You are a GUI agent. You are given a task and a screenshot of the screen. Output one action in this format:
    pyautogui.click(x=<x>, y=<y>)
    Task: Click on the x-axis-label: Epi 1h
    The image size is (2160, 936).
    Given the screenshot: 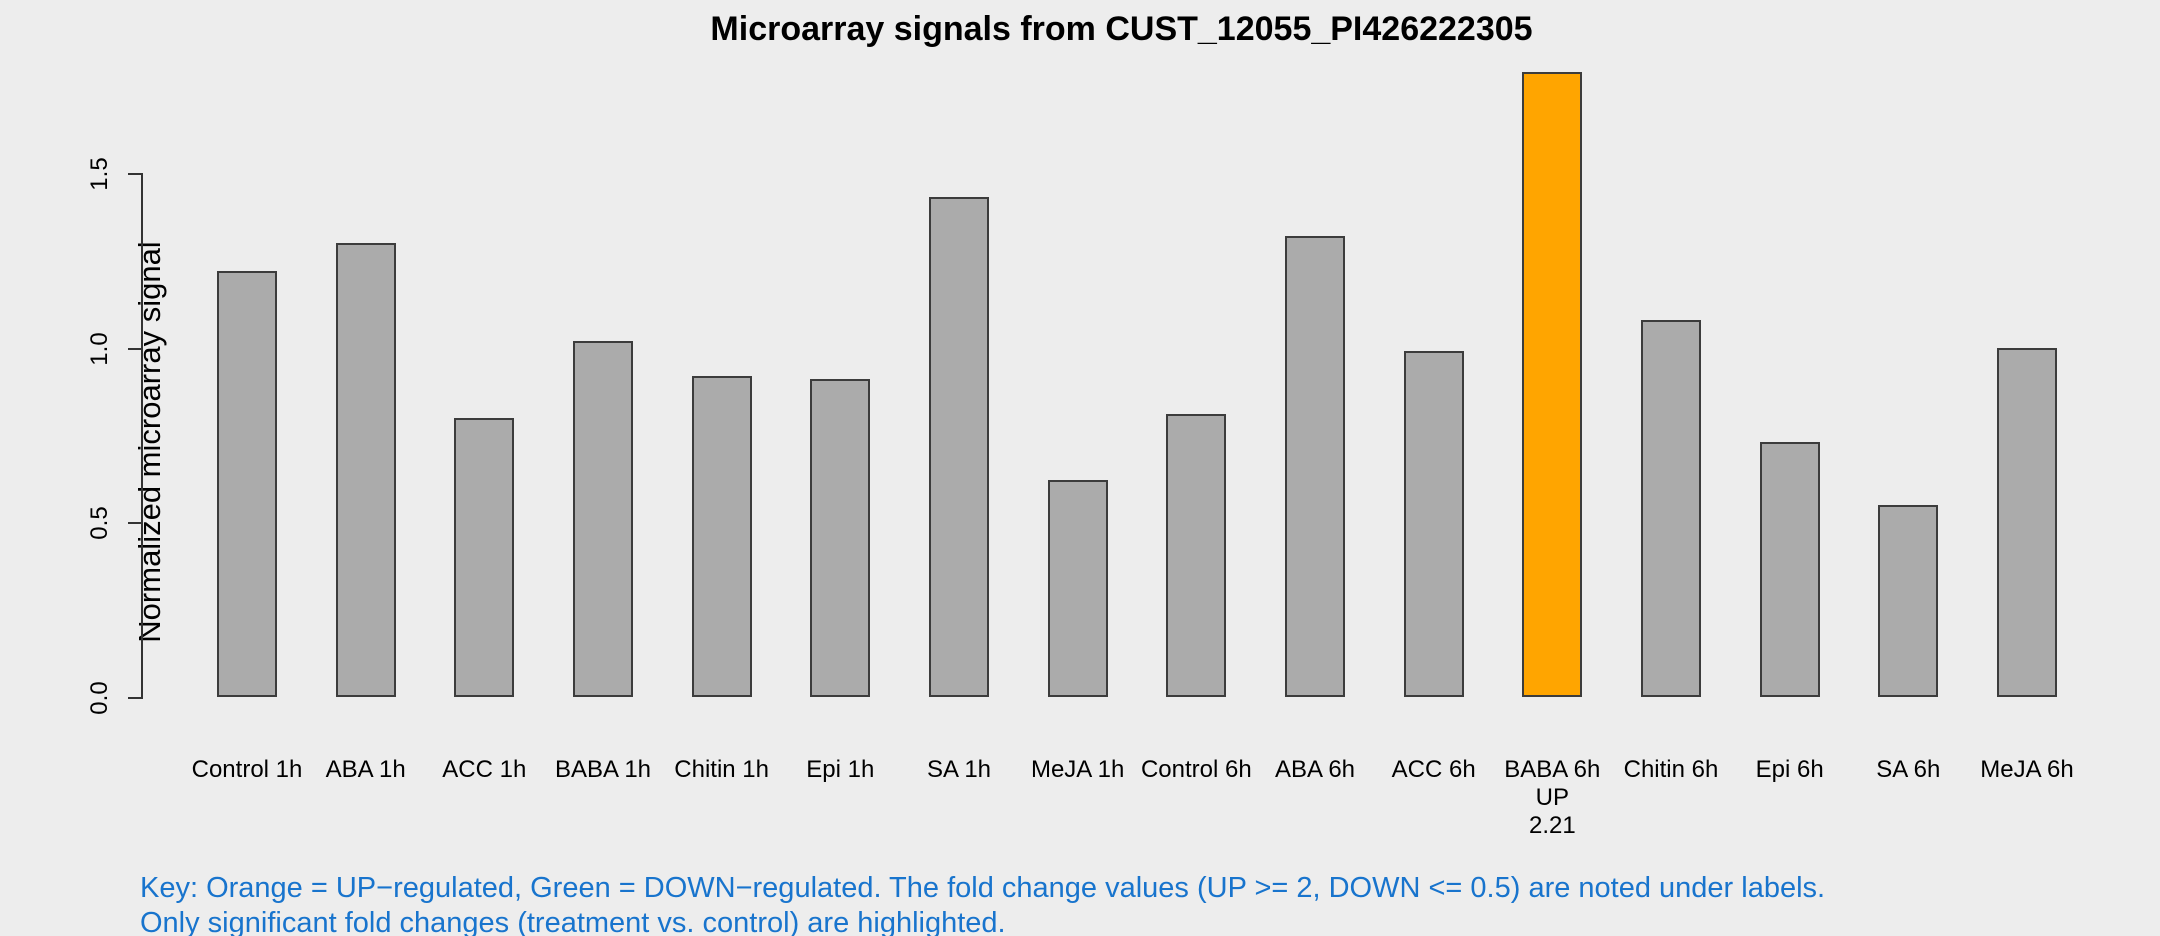 What is the action you would take?
    pyautogui.click(x=840, y=770)
    